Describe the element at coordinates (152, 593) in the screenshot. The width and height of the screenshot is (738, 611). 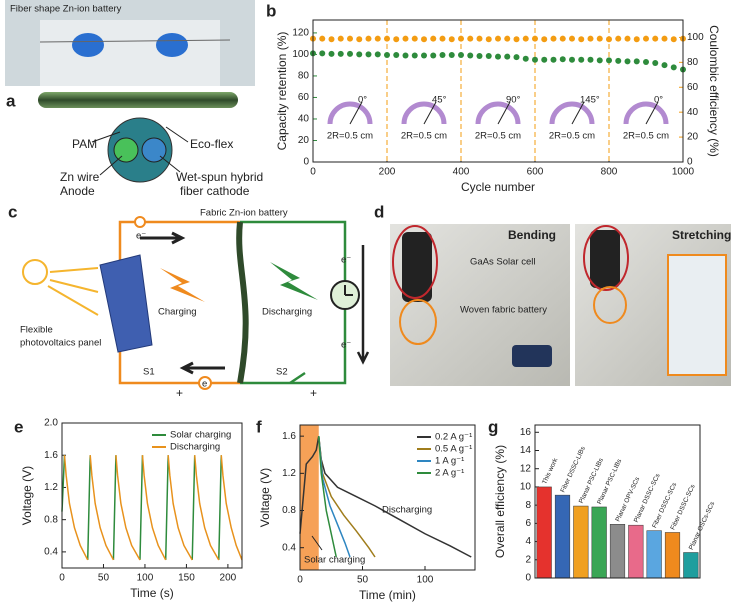
I see `x-axis-label: Time (s)` at that location.